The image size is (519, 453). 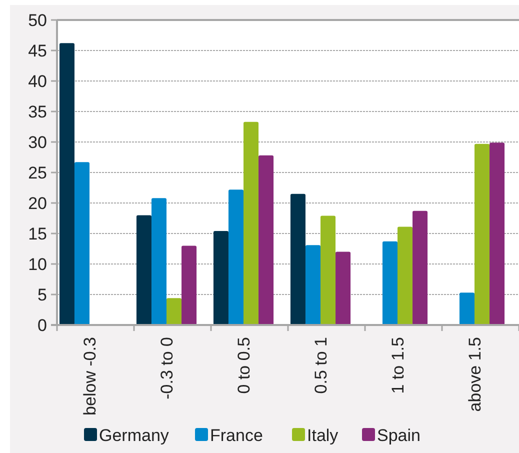 I want to click on y-tick-label: 5, so click(x=42, y=294).